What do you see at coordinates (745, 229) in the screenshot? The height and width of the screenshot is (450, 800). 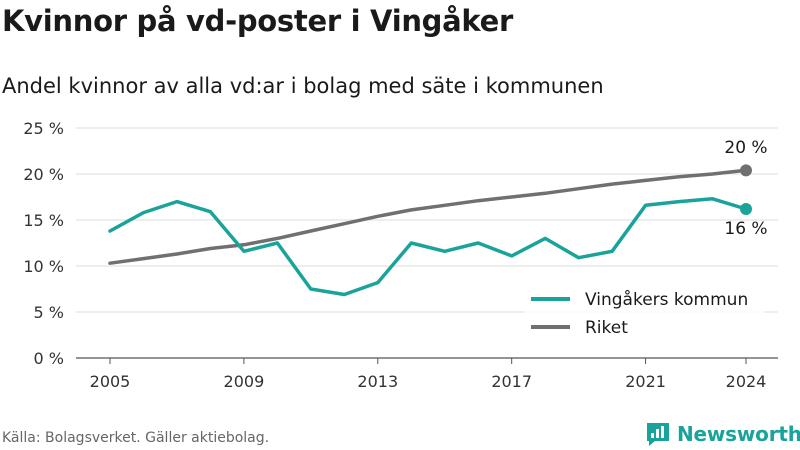 I see `end-label-vingaker: 16 %` at bounding box center [745, 229].